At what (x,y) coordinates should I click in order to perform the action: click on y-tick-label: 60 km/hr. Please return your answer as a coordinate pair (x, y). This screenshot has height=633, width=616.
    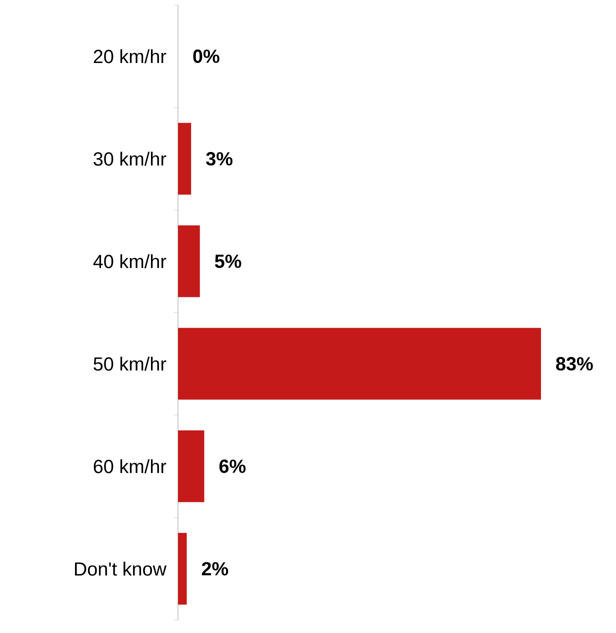
    Looking at the image, I should click on (130, 466).